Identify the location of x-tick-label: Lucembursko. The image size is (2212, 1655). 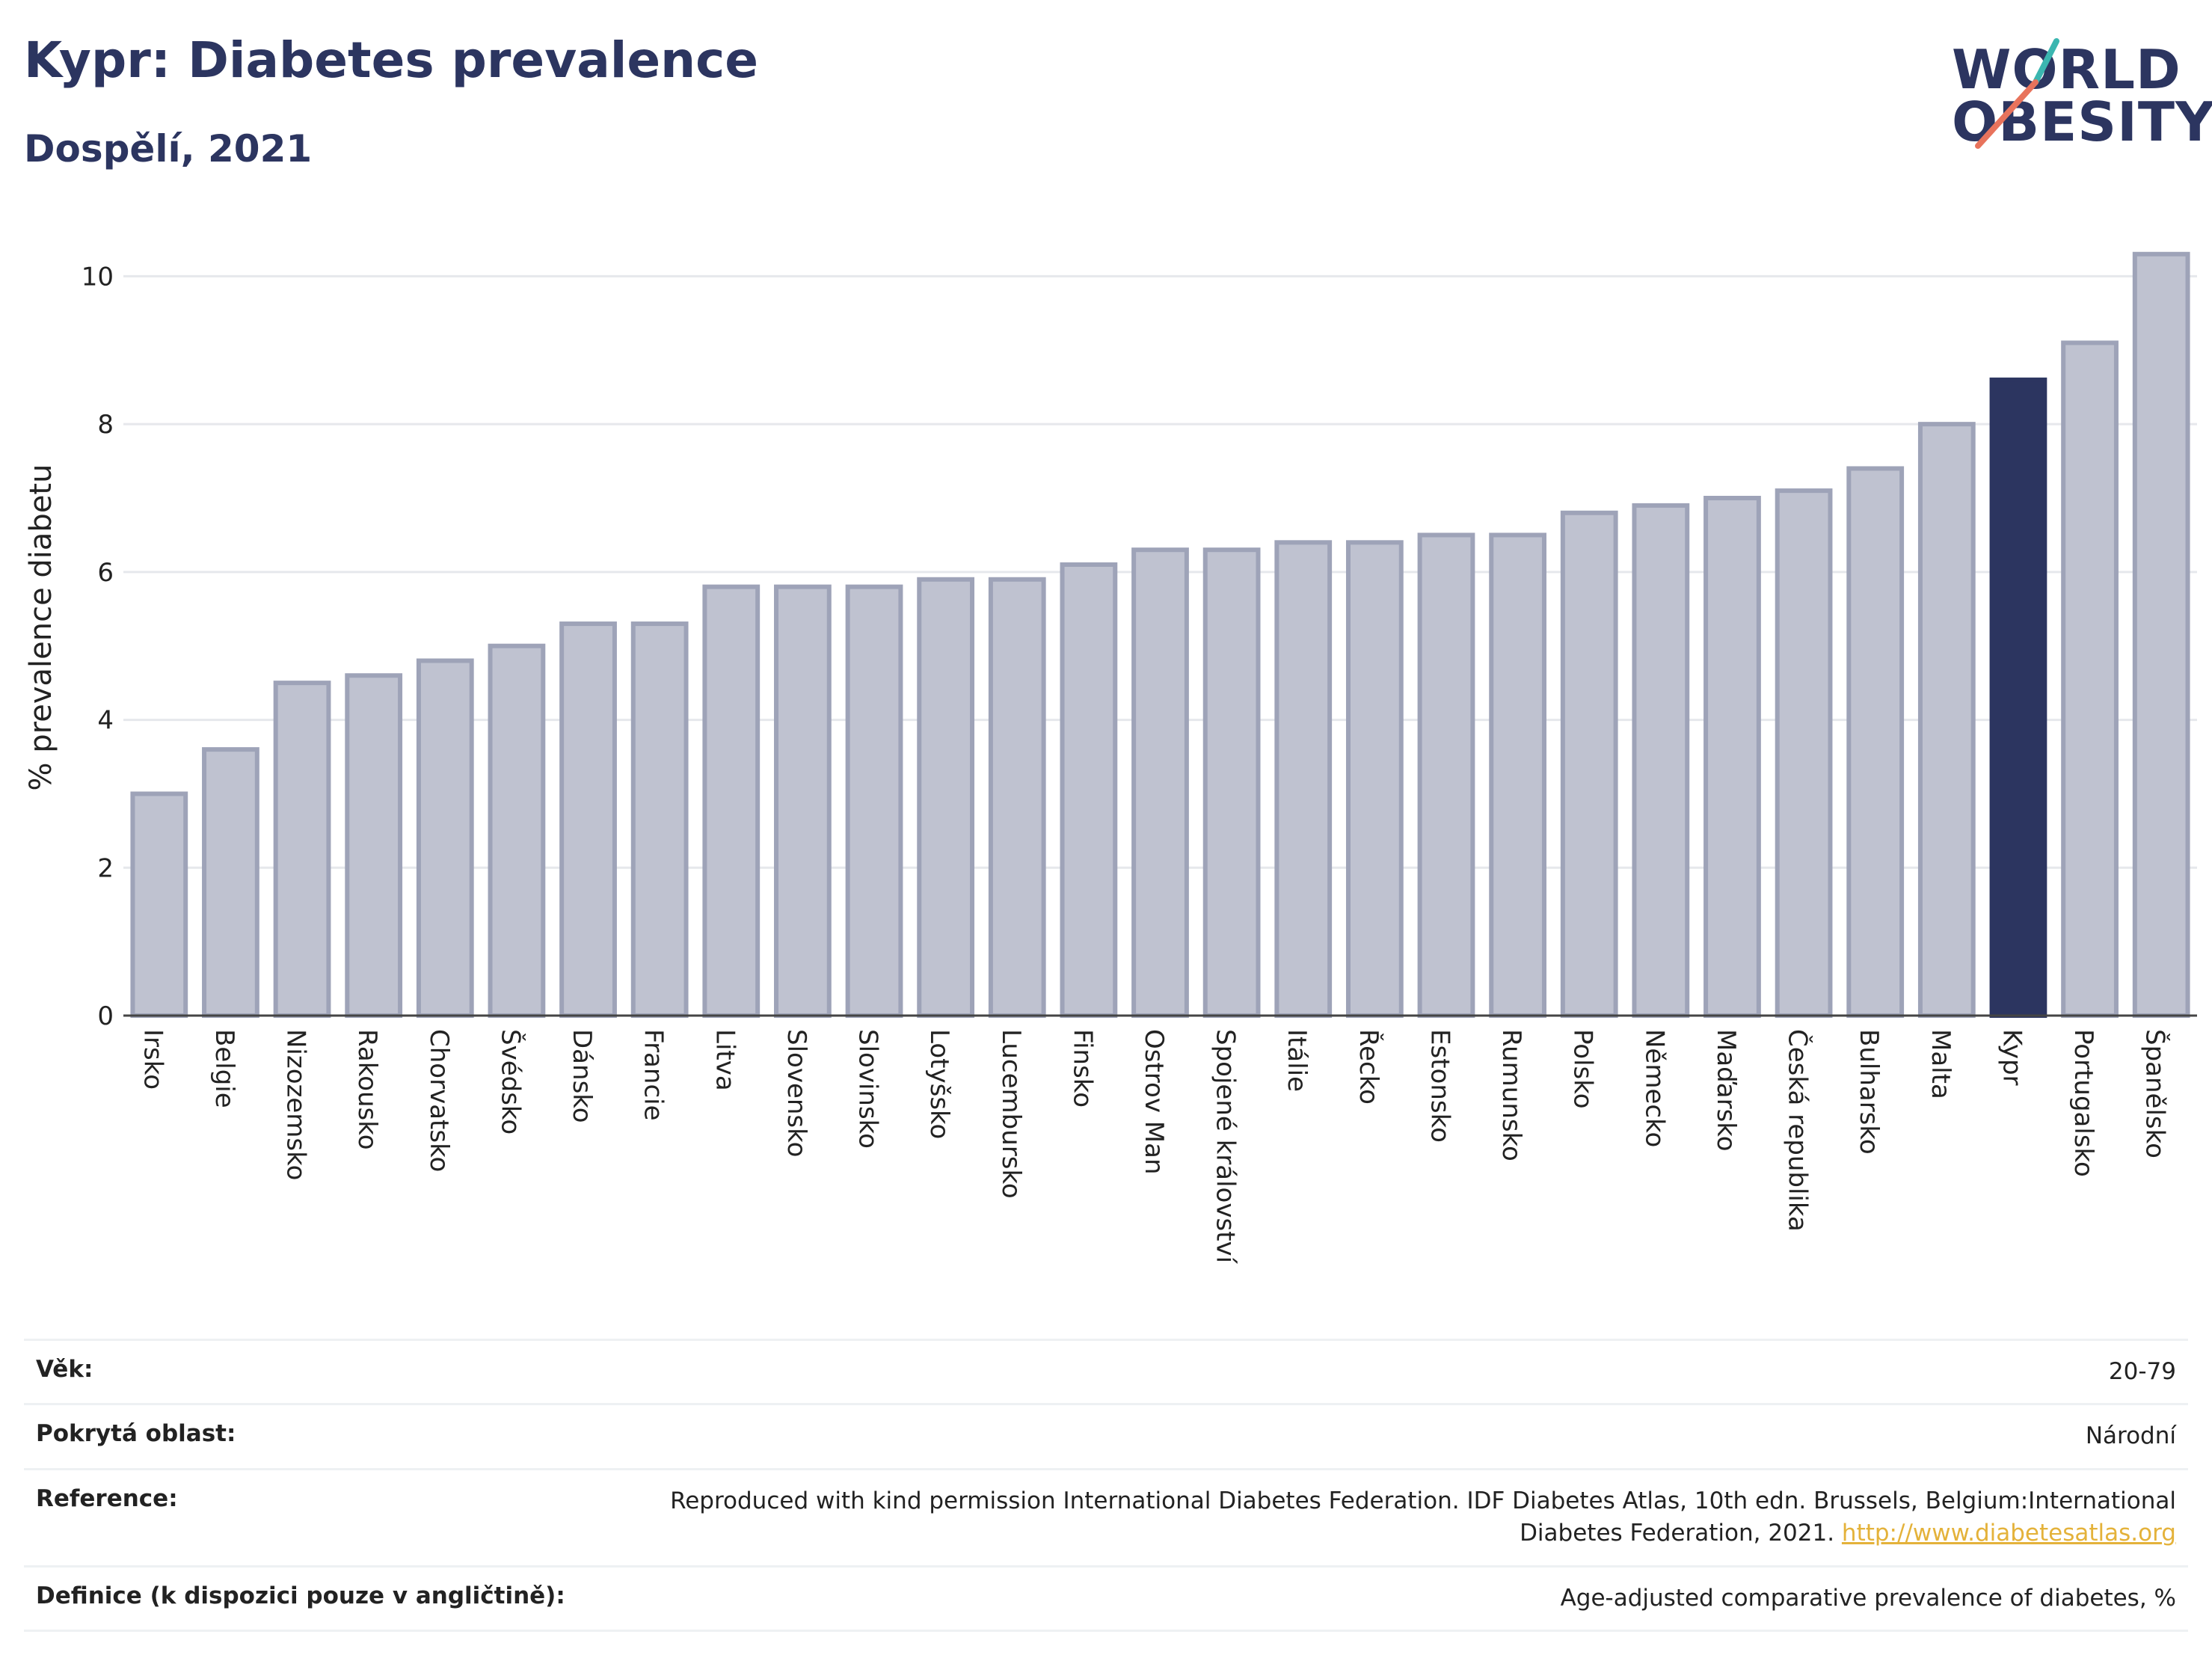
(1011, 1114).